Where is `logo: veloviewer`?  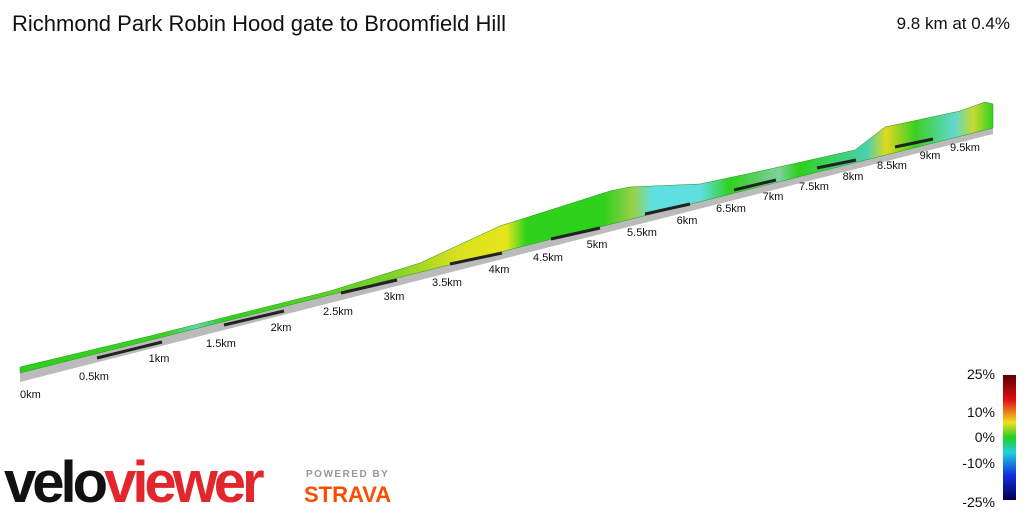
logo: veloviewer is located at coordinates (134, 481).